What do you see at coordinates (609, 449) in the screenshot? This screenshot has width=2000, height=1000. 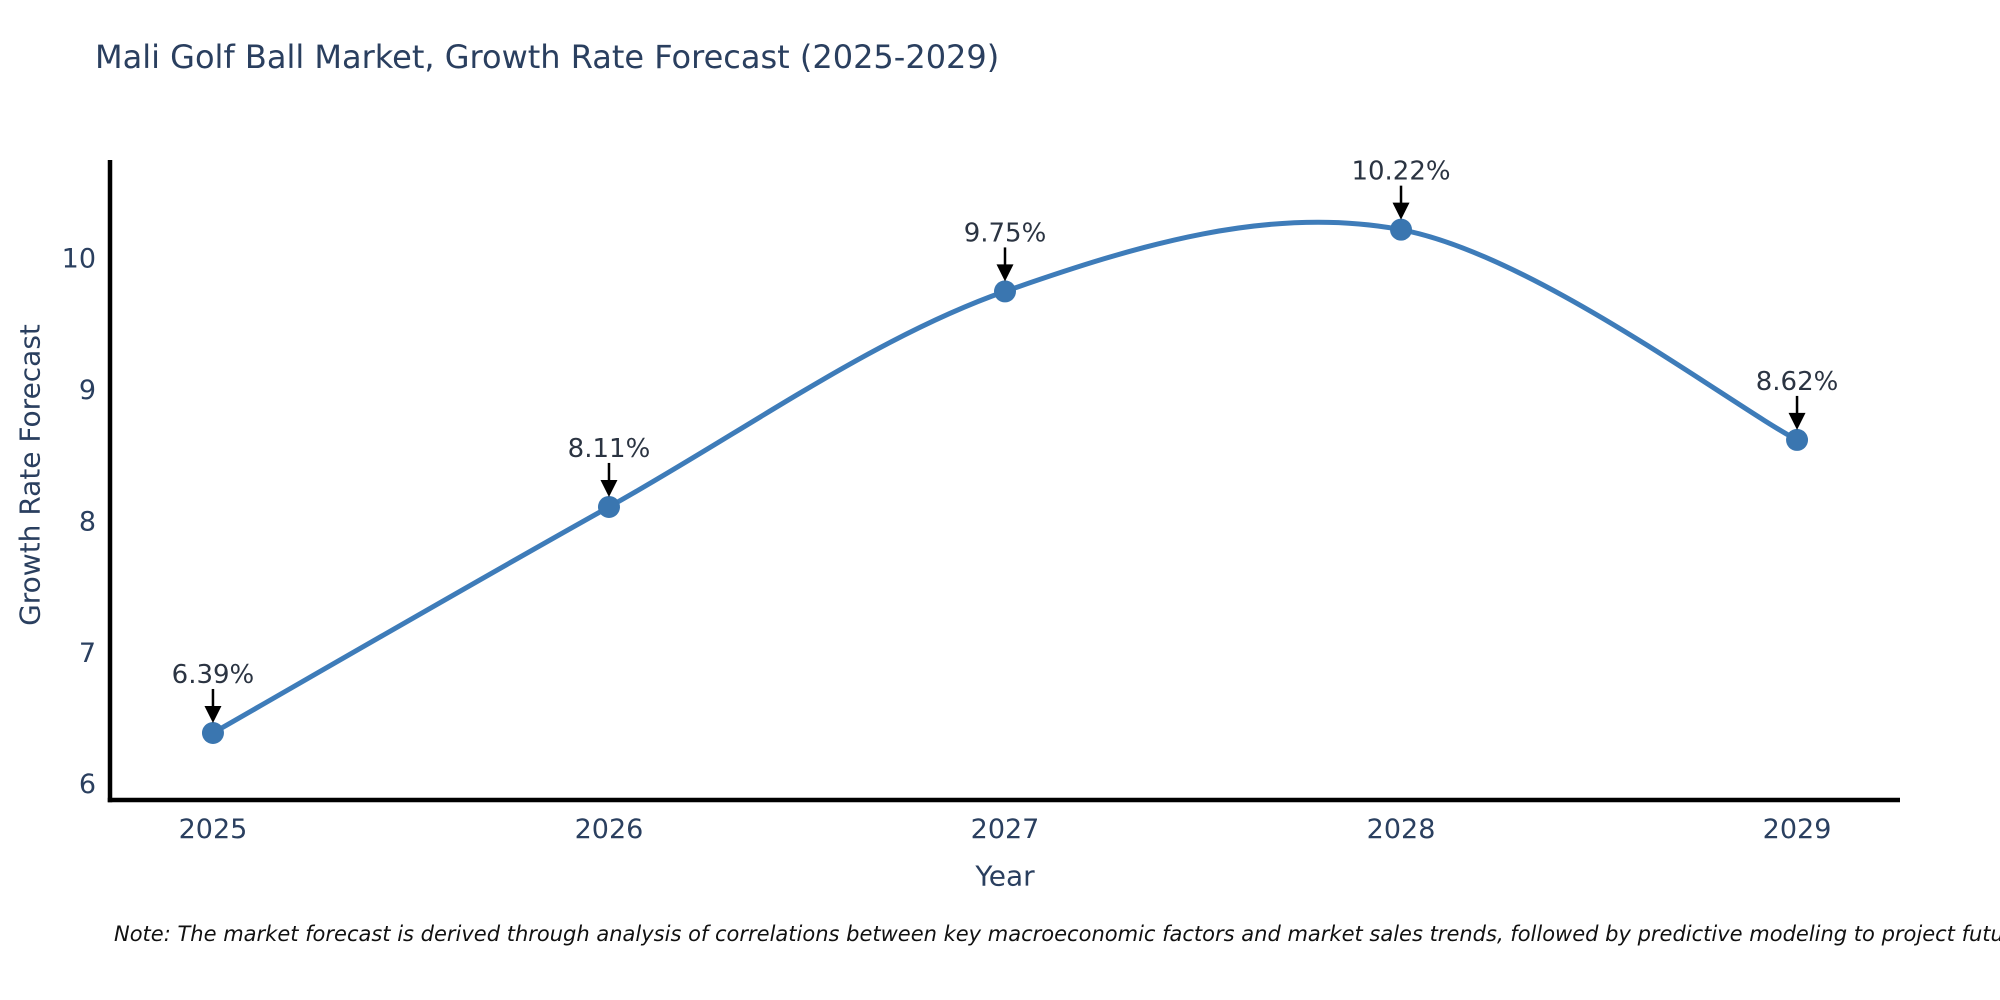 I see `point-label: 8.11%` at bounding box center [609, 449].